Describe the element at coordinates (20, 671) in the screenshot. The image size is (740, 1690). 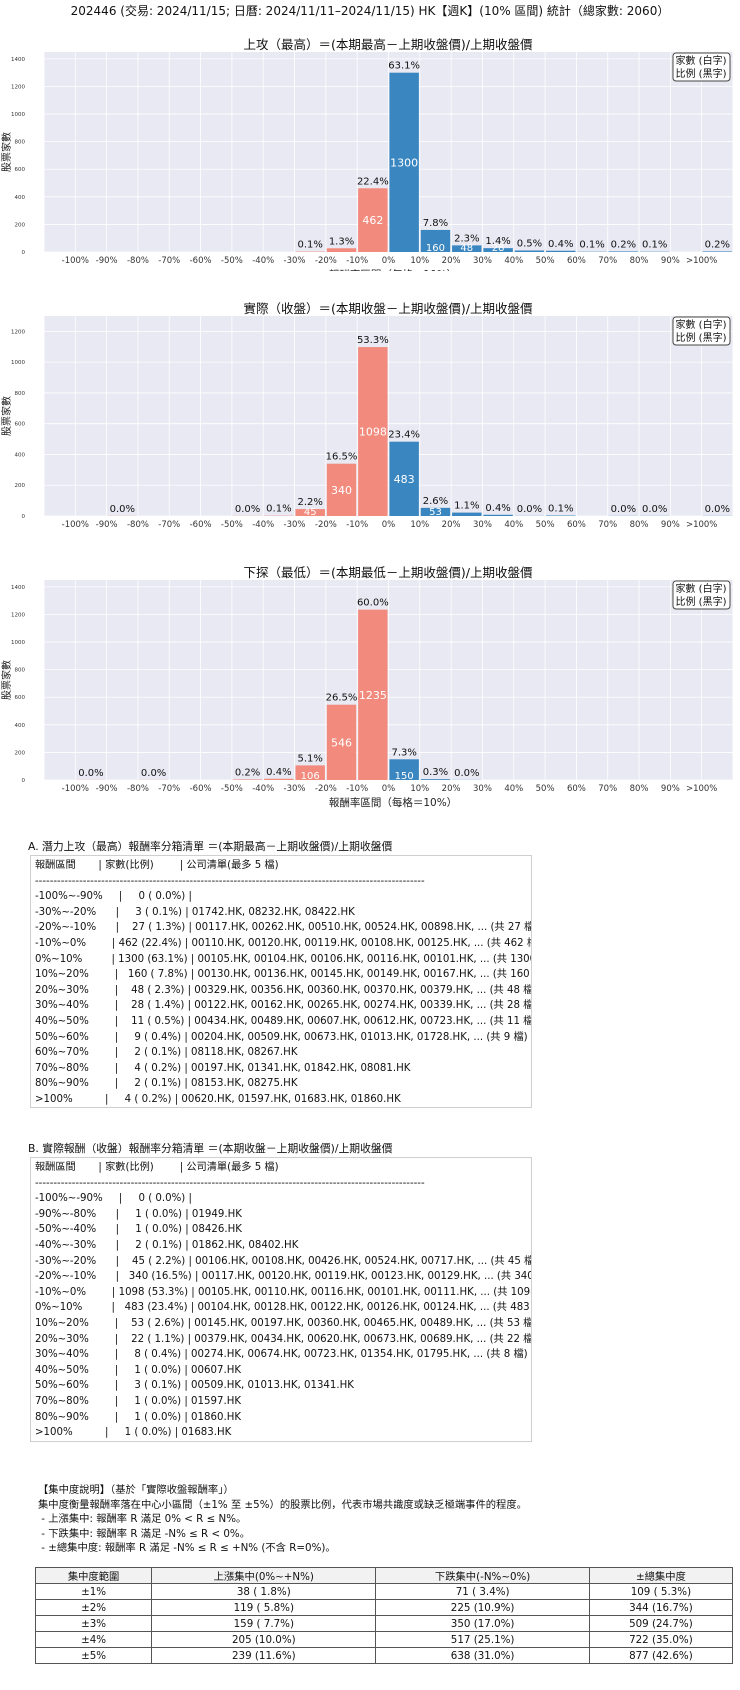
I see `y-tick-label: 800` at that location.